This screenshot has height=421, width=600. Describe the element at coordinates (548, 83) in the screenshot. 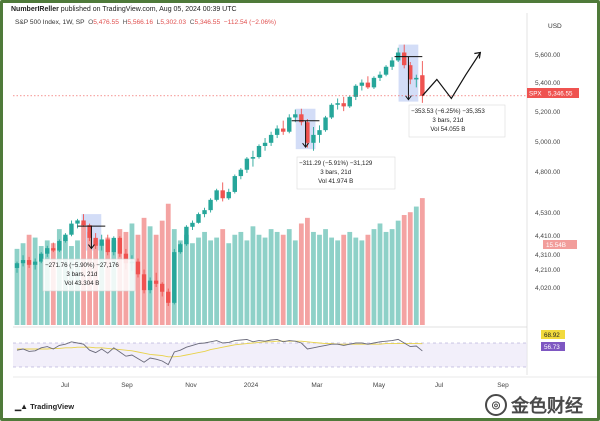

I see `price-tick-label: 5,400.00` at that location.